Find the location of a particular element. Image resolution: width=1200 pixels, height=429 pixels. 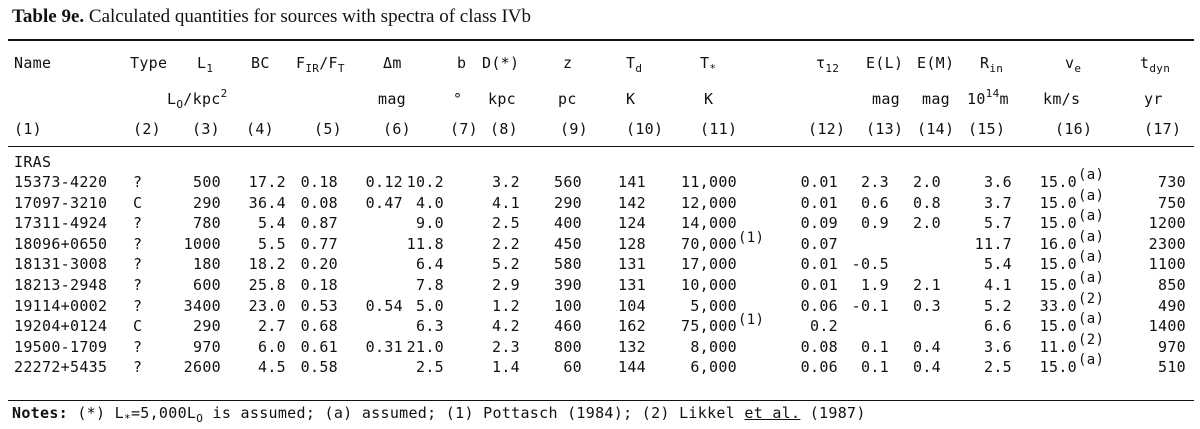

header-td: Td is located at coordinates (634, 64).